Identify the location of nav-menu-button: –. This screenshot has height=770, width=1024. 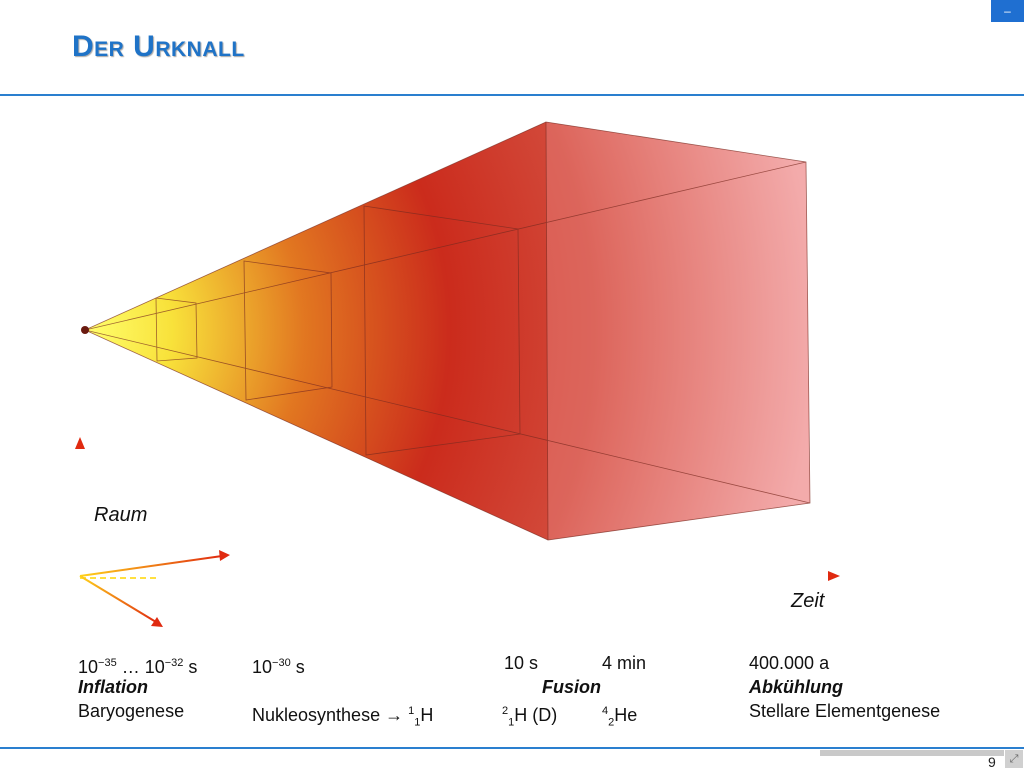
(1007, 11).